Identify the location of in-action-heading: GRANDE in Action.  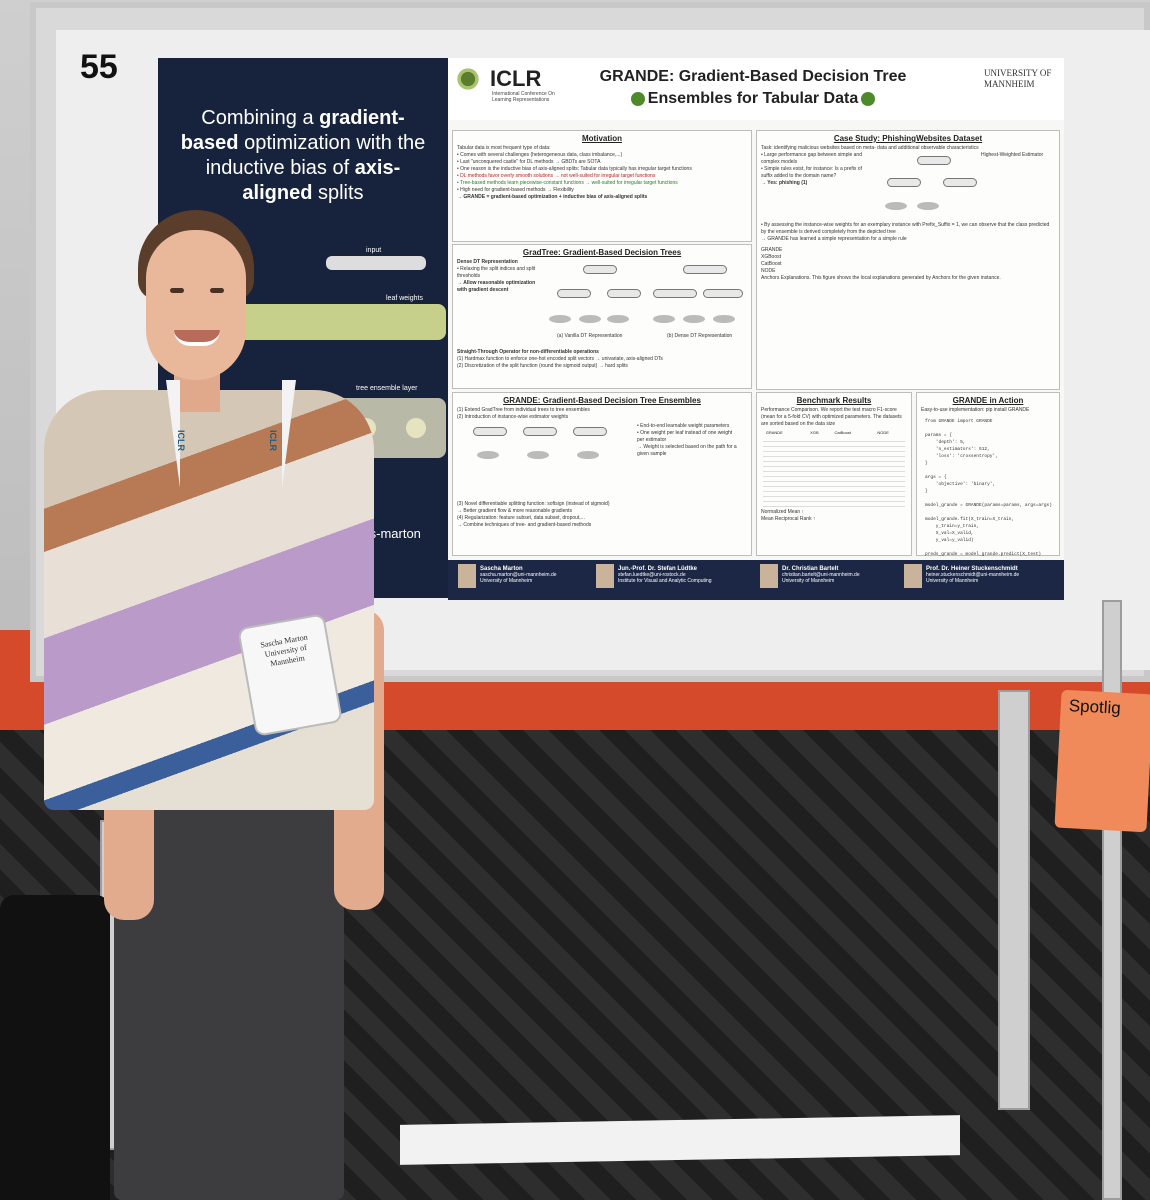
(988, 400).